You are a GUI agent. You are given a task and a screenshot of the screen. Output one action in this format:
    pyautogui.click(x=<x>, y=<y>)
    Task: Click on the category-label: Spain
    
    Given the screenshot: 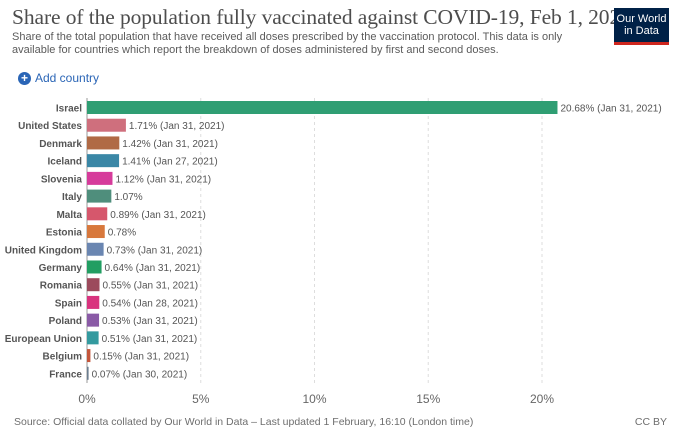 What is the action you would take?
    pyautogui.click(x=68, y=303)
    